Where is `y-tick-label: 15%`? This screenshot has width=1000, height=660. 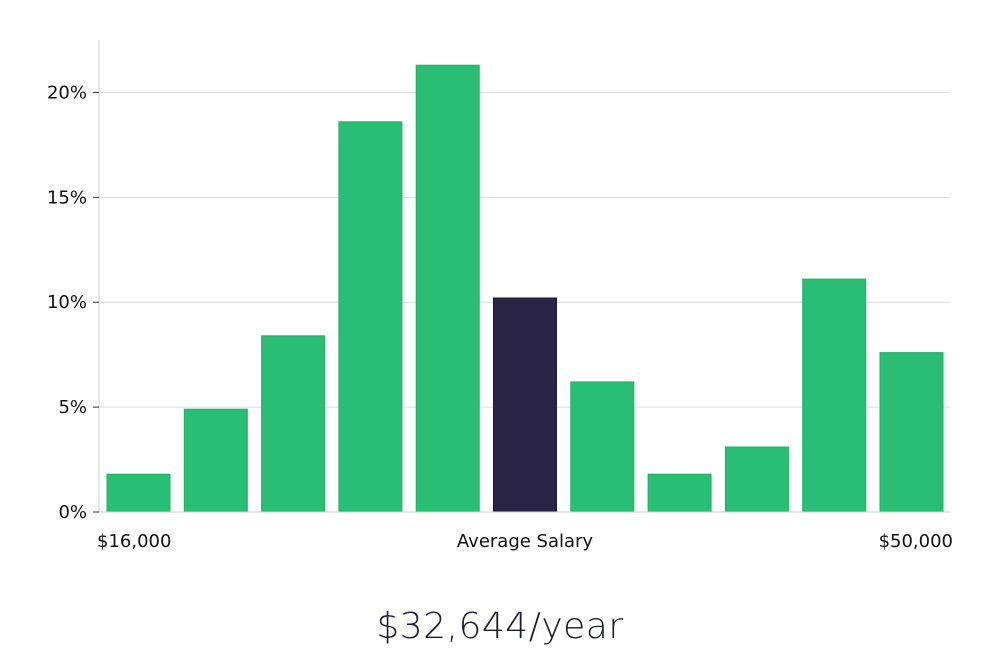 y-tick-label: 15% is located at coordinates (67, 197).